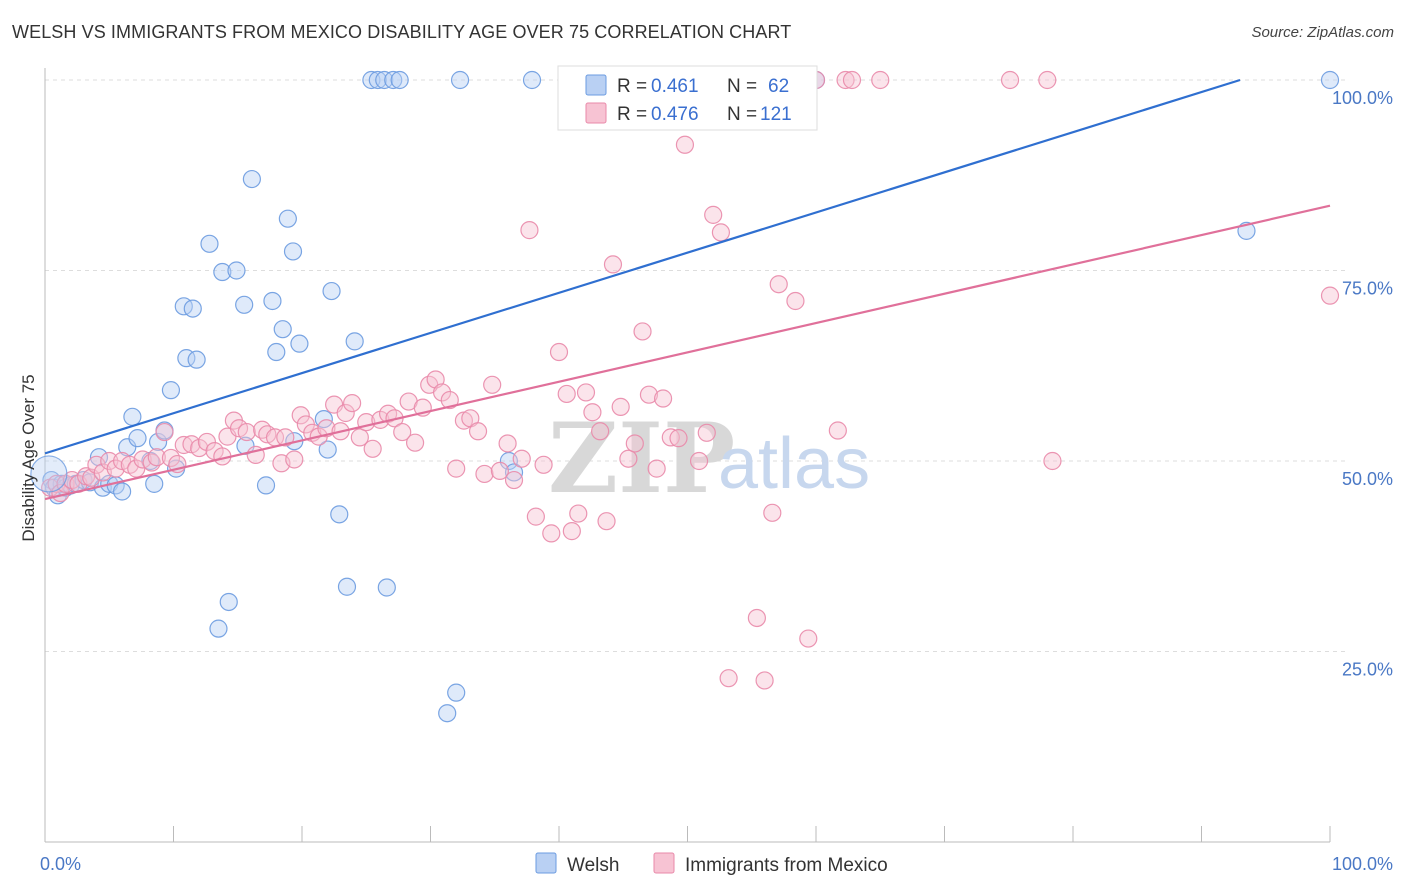  What do you see at coordinates (49, 474) in the screenshot?
I see `data-point-welsh-large` at bounding box center [49, 474].